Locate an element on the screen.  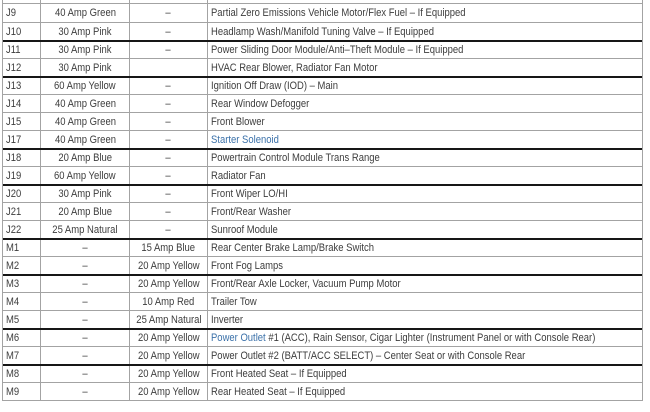
description-segment: Ignition Off Draw (IOD) – Main is located at coordinates (275, 86).